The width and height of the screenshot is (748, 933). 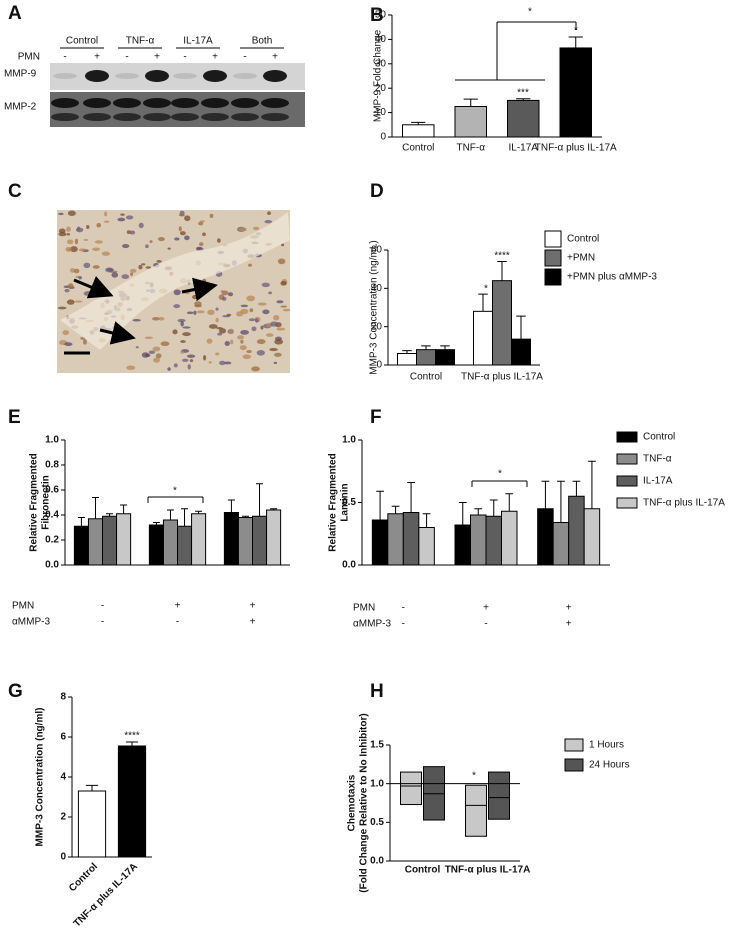 I want to click on band-label: MMP-9, so click(x=20, y=74).